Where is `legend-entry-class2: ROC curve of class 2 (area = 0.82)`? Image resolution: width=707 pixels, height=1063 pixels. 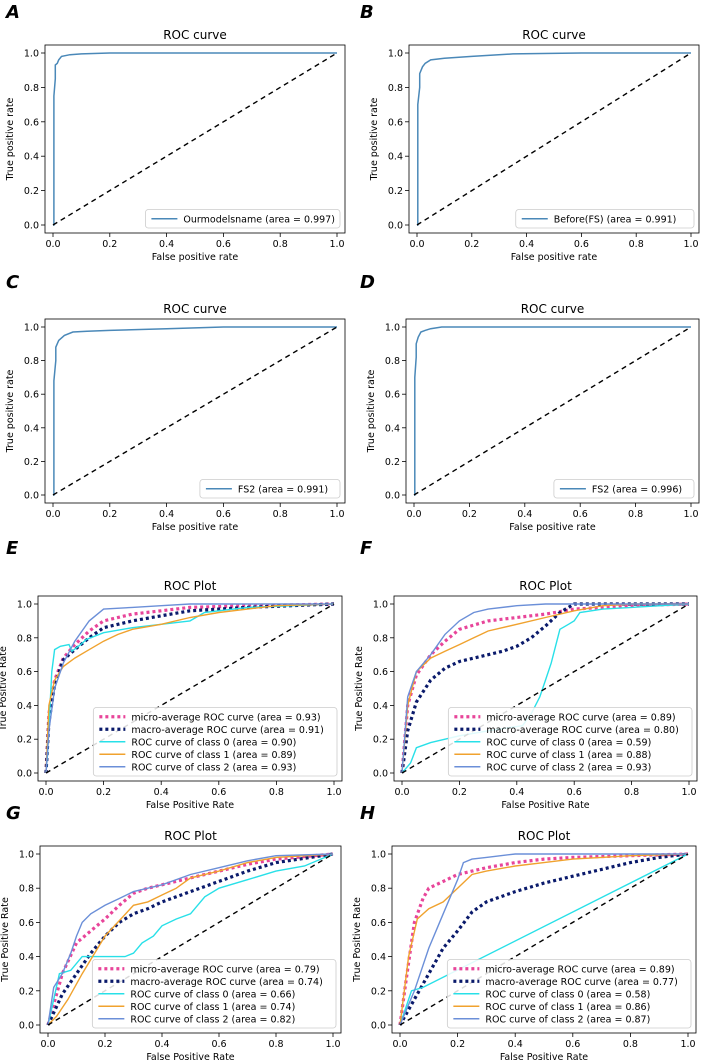
legend-entry-class2: ROC curve of class 2 (area = 0.82) is located at coordinates (212, 1019).